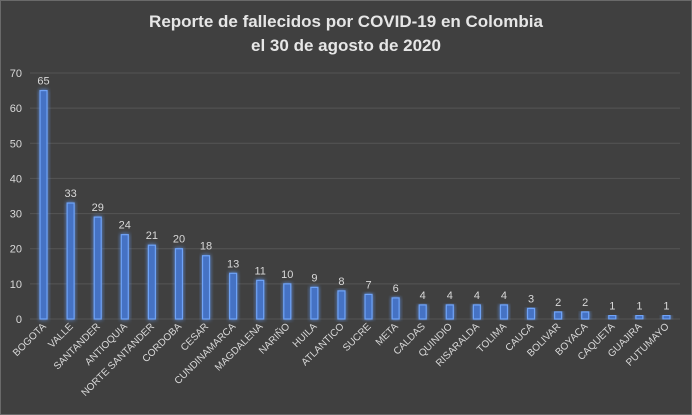 This screenshot has width=692, height=415. What do you see at coordinates (341, 282) in the screenshot?
I see `data-label: 8` at bounding box center [341, 282].